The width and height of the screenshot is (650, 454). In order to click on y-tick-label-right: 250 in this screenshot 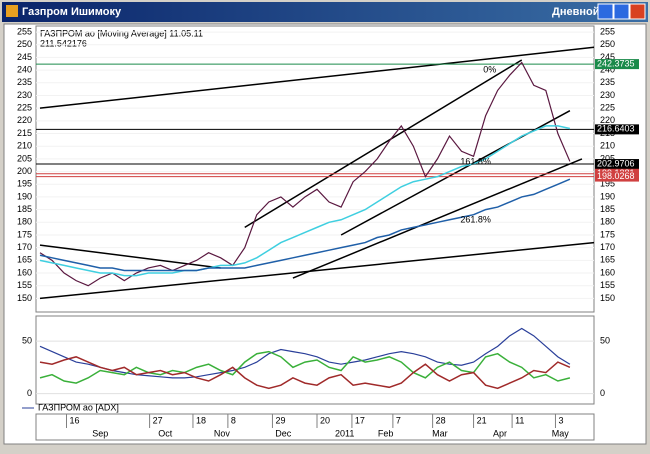, I will do `click(607, 44)`.